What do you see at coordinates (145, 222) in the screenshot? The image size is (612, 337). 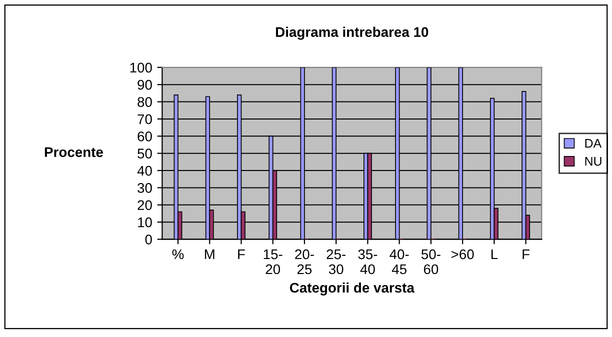 I see `y-tick-label: 10` at bounding box center [145, 222].